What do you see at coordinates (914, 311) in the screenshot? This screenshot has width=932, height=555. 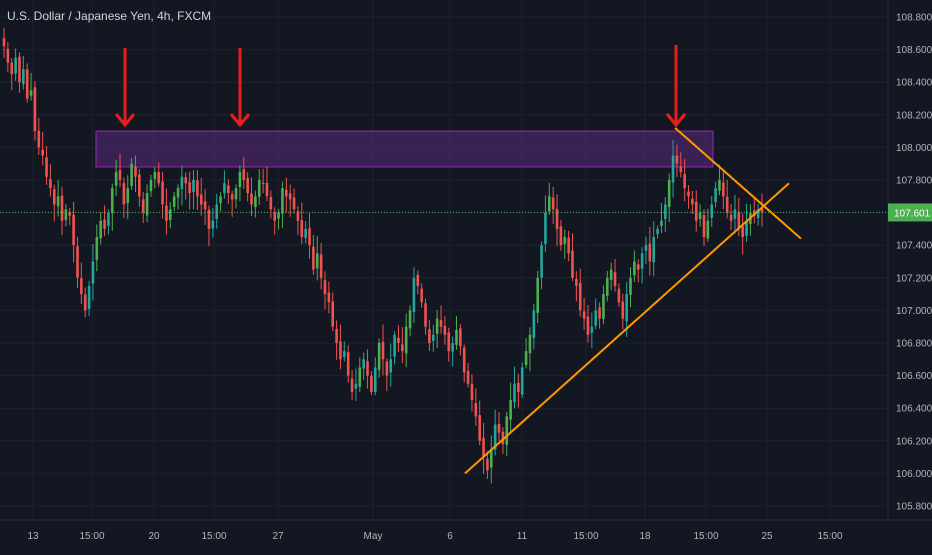 I see `y-tick-label: 107.000` at bounding box center [914, 311].